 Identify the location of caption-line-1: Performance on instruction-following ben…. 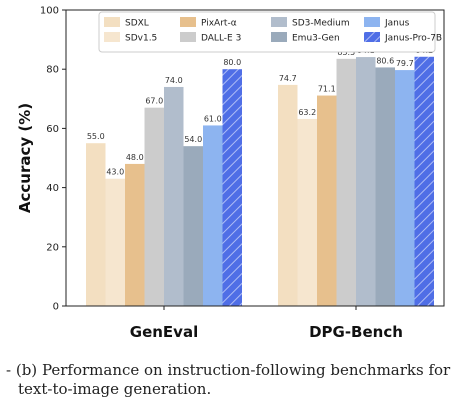
(246, 370).